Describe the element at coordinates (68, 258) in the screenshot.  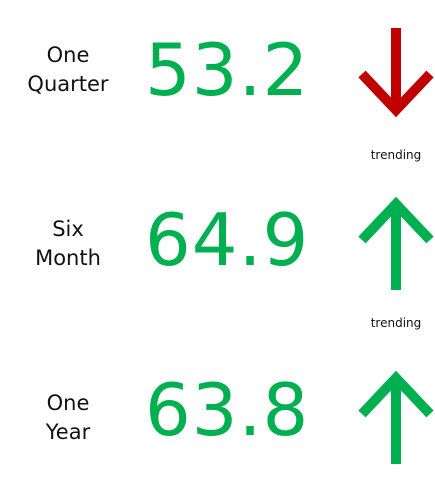
I see `period-label-line2: Month` at that location.